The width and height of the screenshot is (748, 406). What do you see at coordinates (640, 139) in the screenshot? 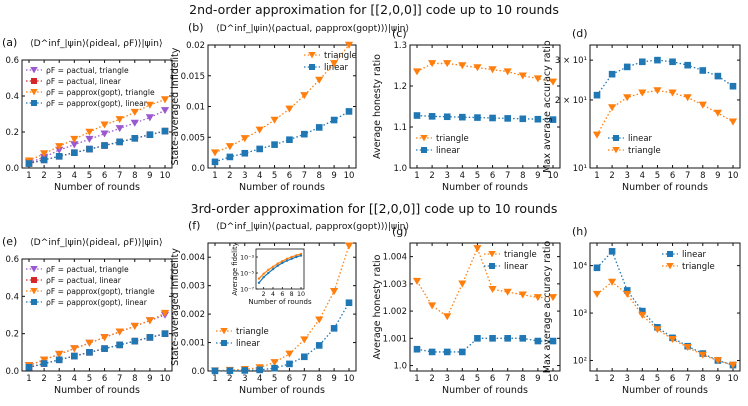
I see `legend-label: linear` at bounding box center [640, 139].